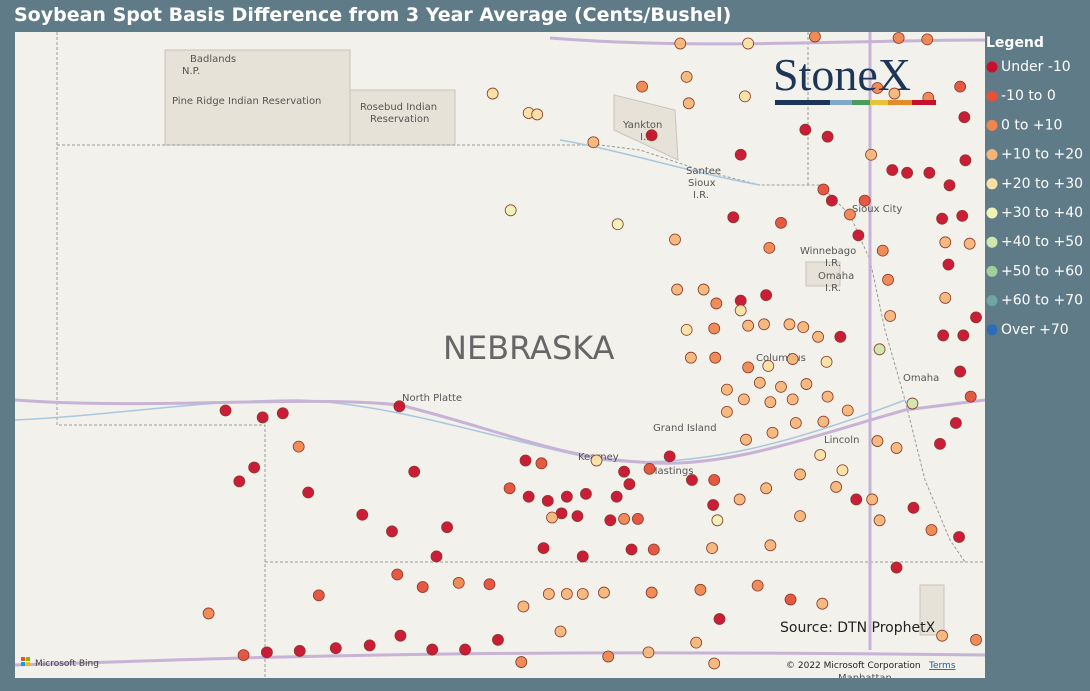  I want to click on legend-label: Under -10, so click(1036, 67).